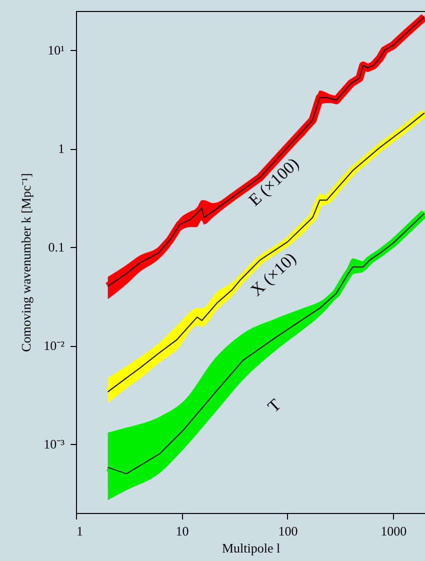 The width and height of the screenshot is (425, 561). What do you see at coordinates (54, 346) in the screenshot?
I see `y-tick-label: 10⁻²` at bounding box center [54, 346].